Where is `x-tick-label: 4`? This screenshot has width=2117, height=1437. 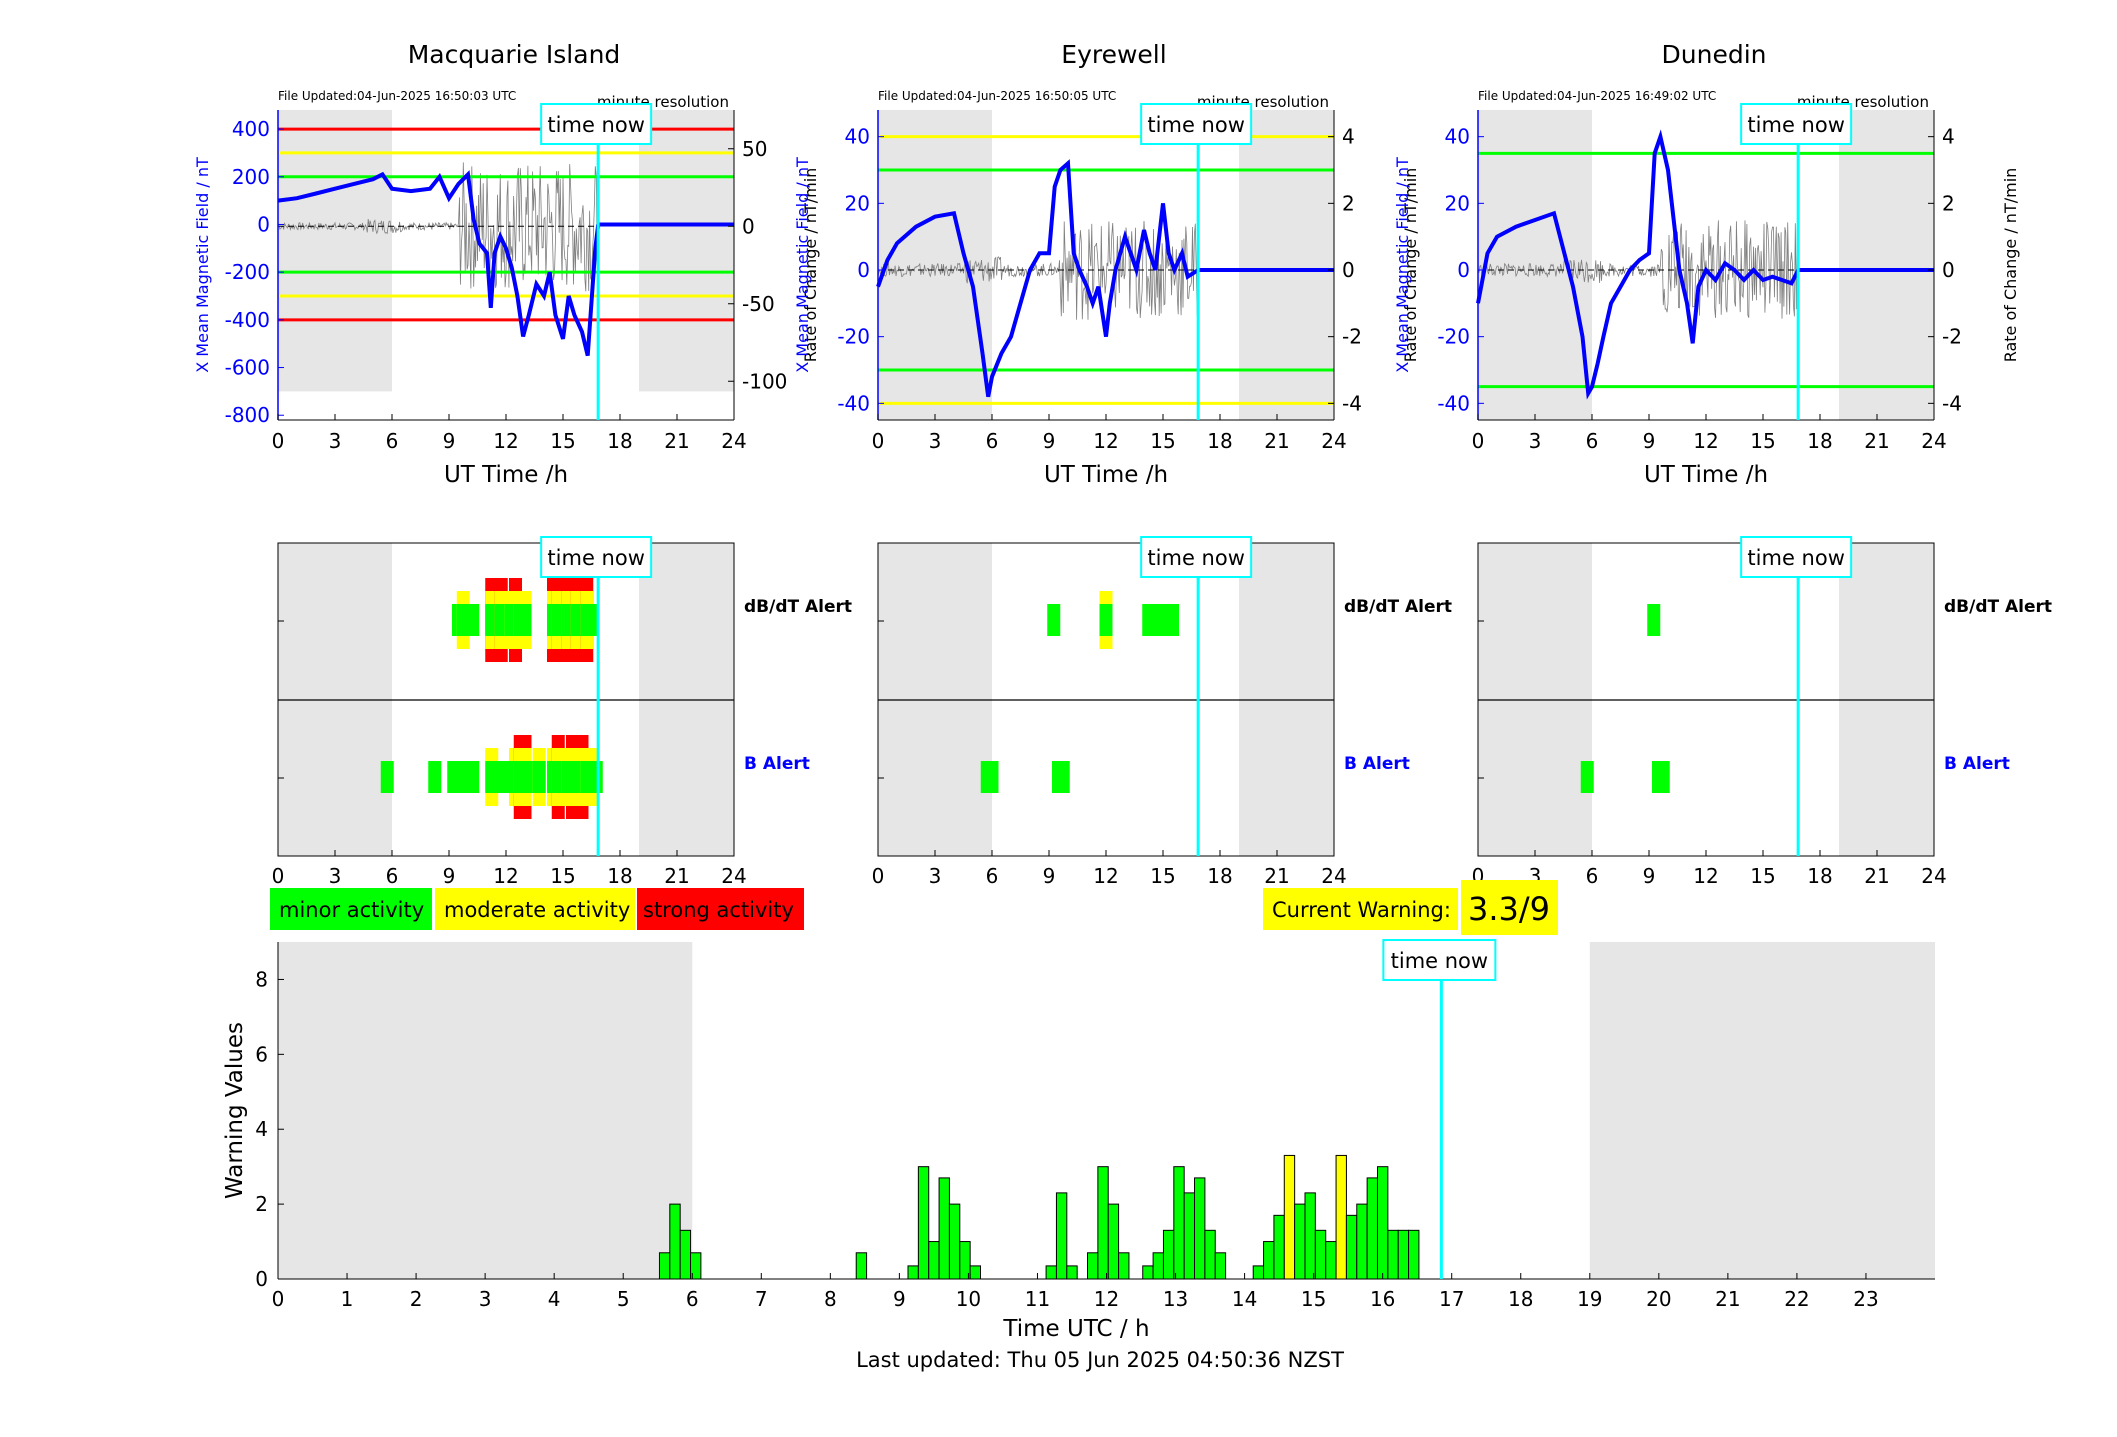
x-tick-label: 4 is located at coordinates (554, 1299).